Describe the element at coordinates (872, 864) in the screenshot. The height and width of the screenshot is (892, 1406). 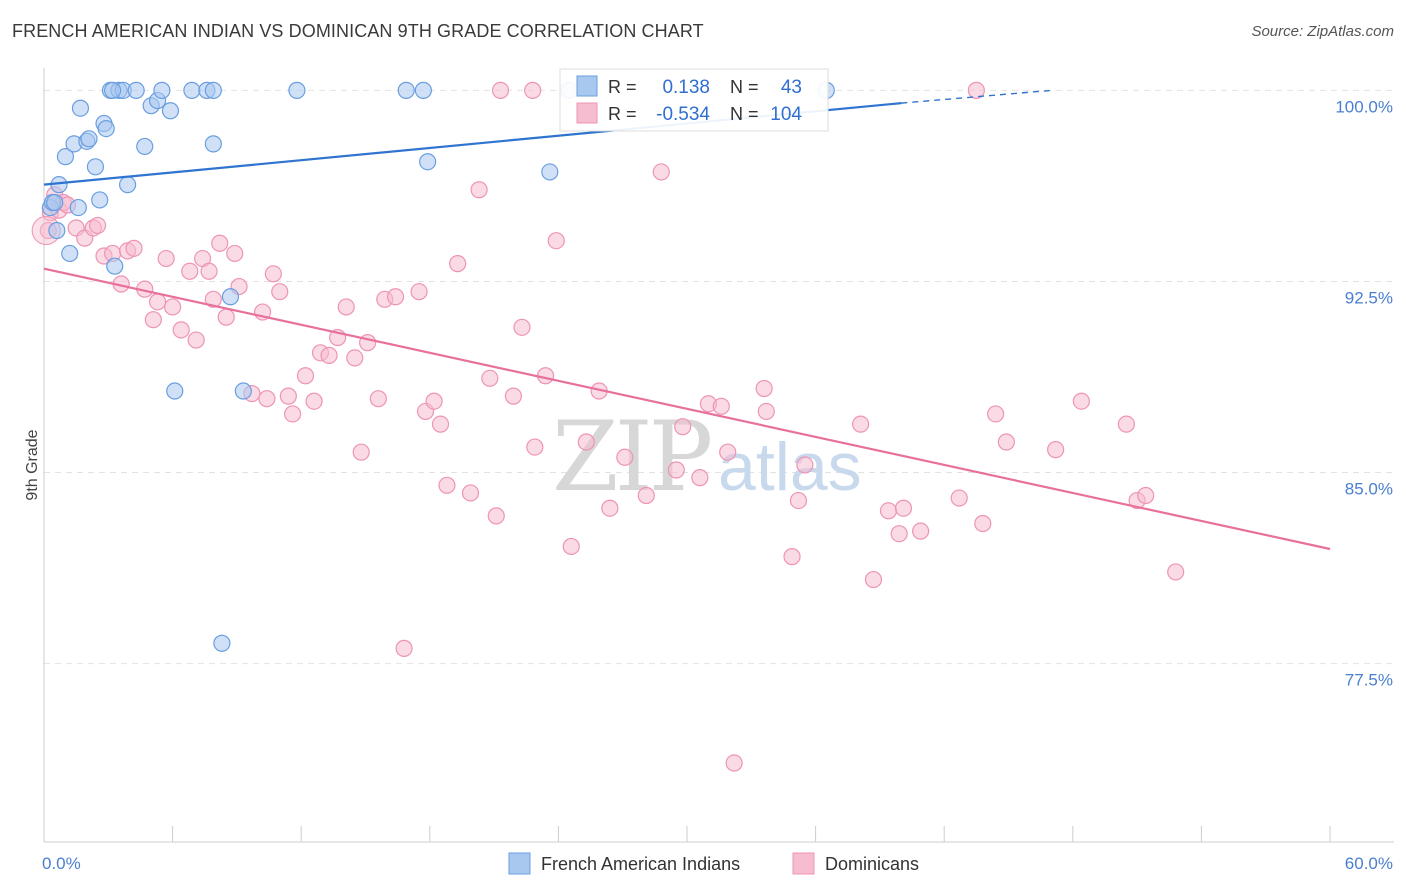
I see `legend-label-pink: Dominicans` at that location.